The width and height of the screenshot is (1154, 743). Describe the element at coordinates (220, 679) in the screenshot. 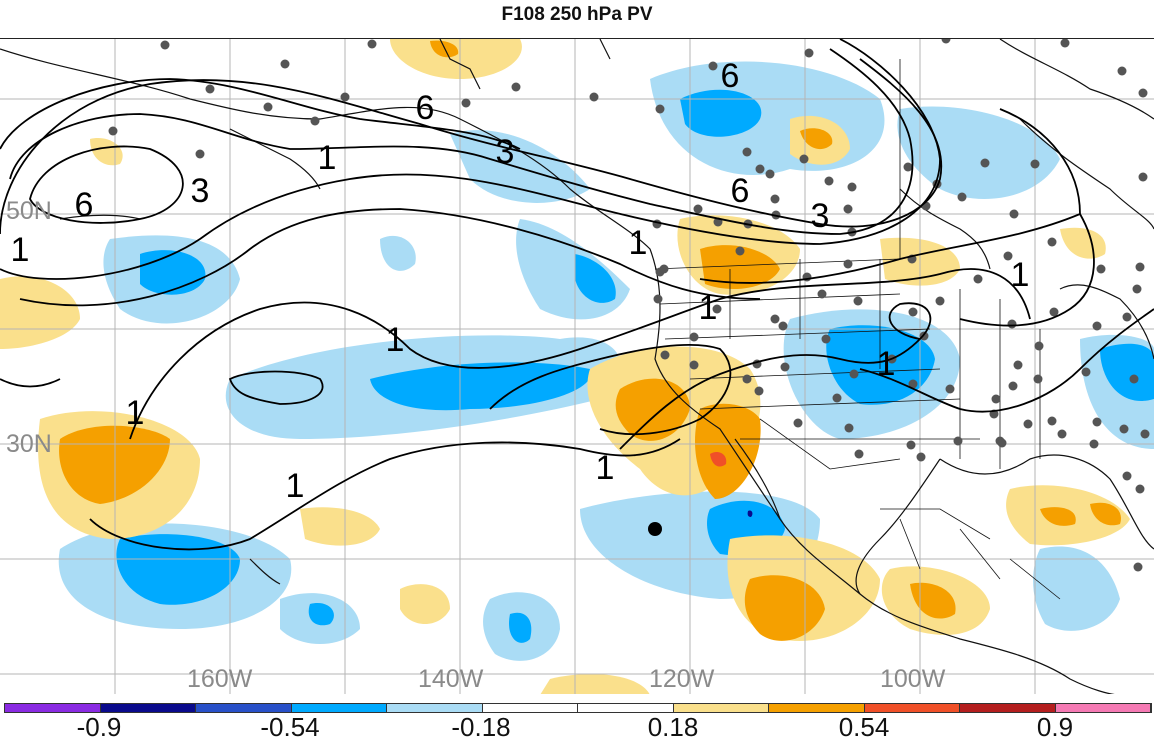

I see `lon-label-160w: 160W` at that location.